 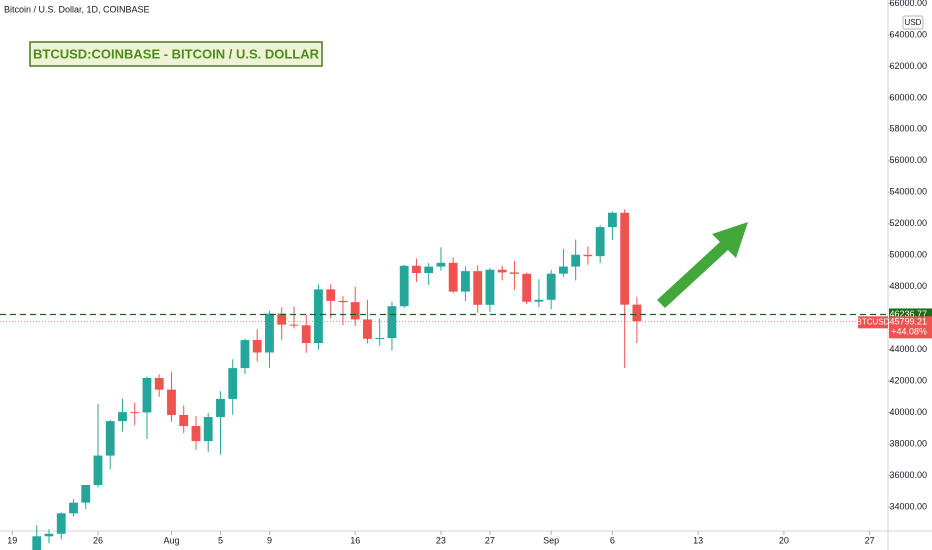 I want to click on annotation-box, so click(x=176, y=54).